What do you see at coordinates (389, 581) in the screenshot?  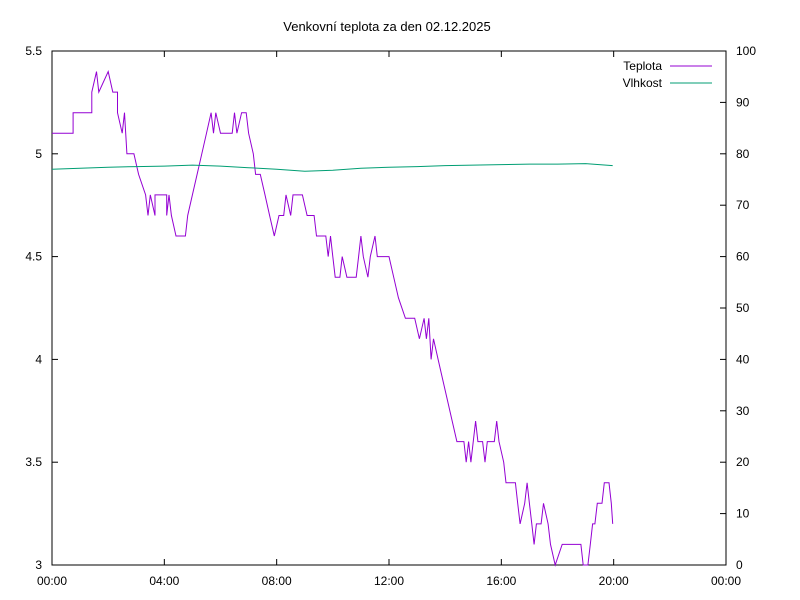 I see `x-tick-label: 12:00` at bounding box center [389, 581].